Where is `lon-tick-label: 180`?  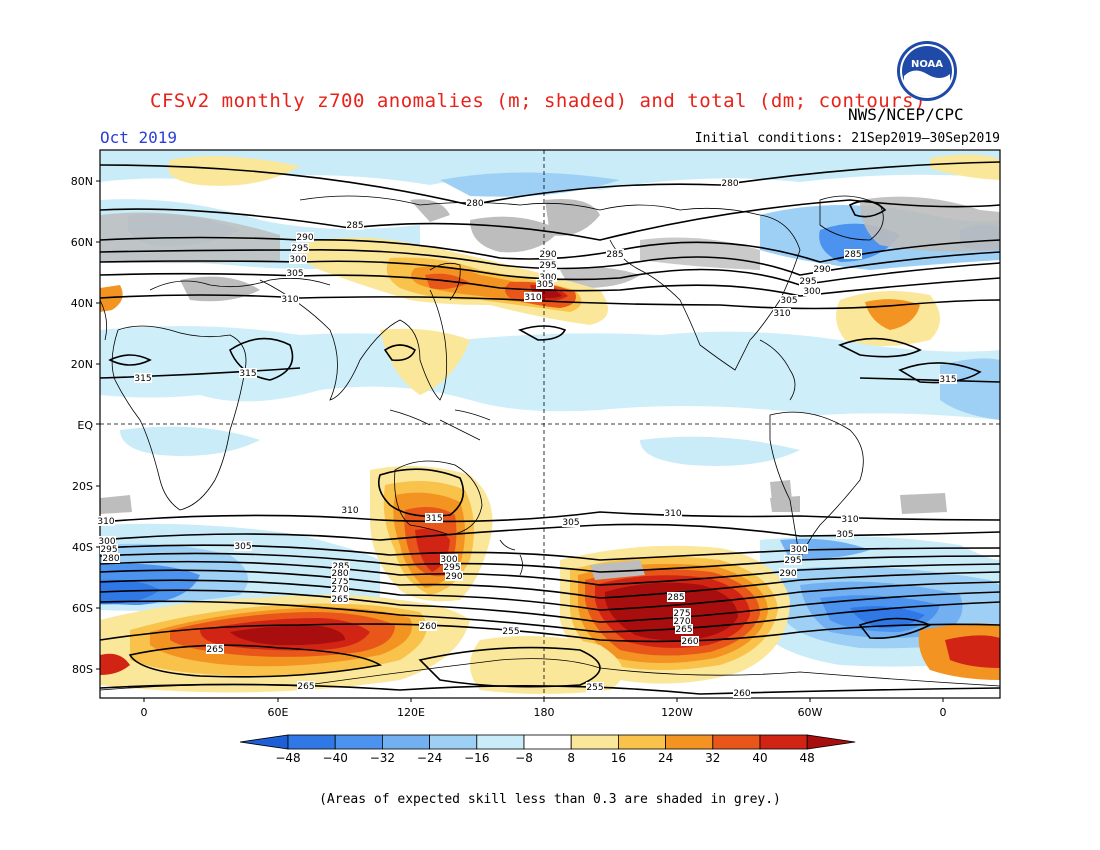
lon-tick-label: 180 is located at coordinates (544, 712).